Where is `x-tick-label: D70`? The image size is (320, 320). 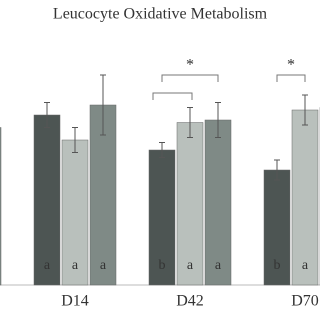
x-tick-label: D70 is located at coordinates (305, 301).